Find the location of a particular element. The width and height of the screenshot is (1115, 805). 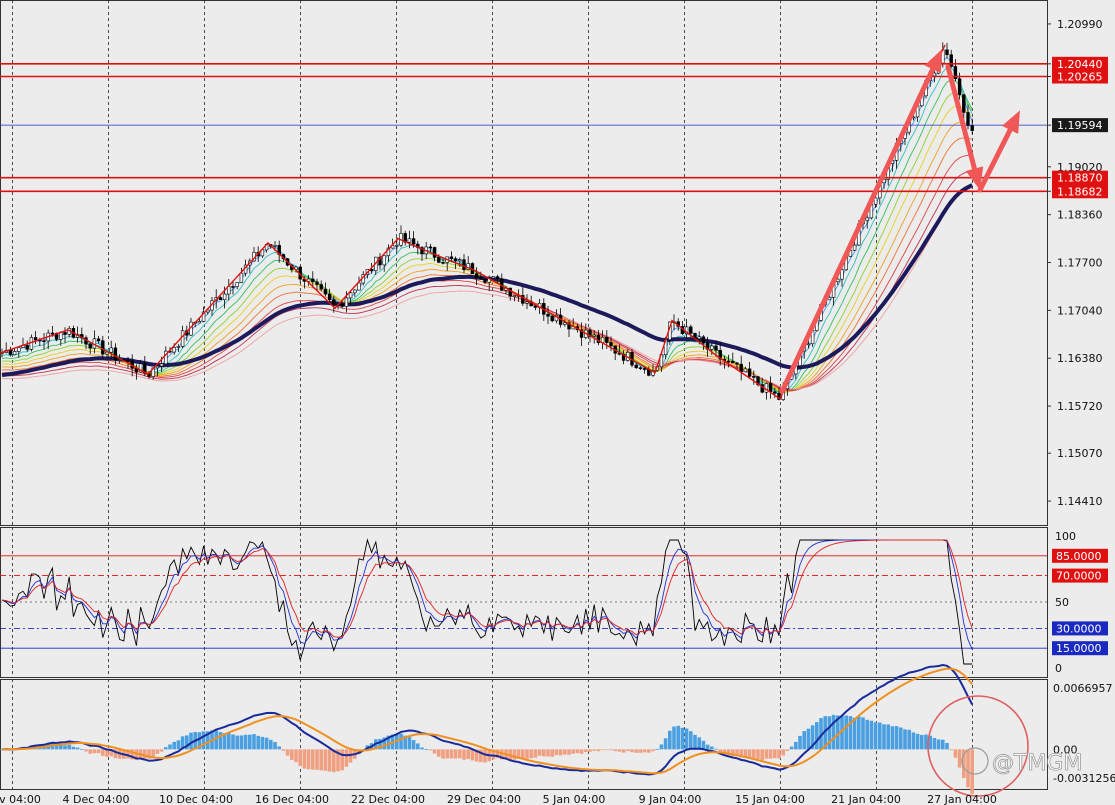

x-tick-label: 4 Dec 04:00 is located at coordinates (96, 799).